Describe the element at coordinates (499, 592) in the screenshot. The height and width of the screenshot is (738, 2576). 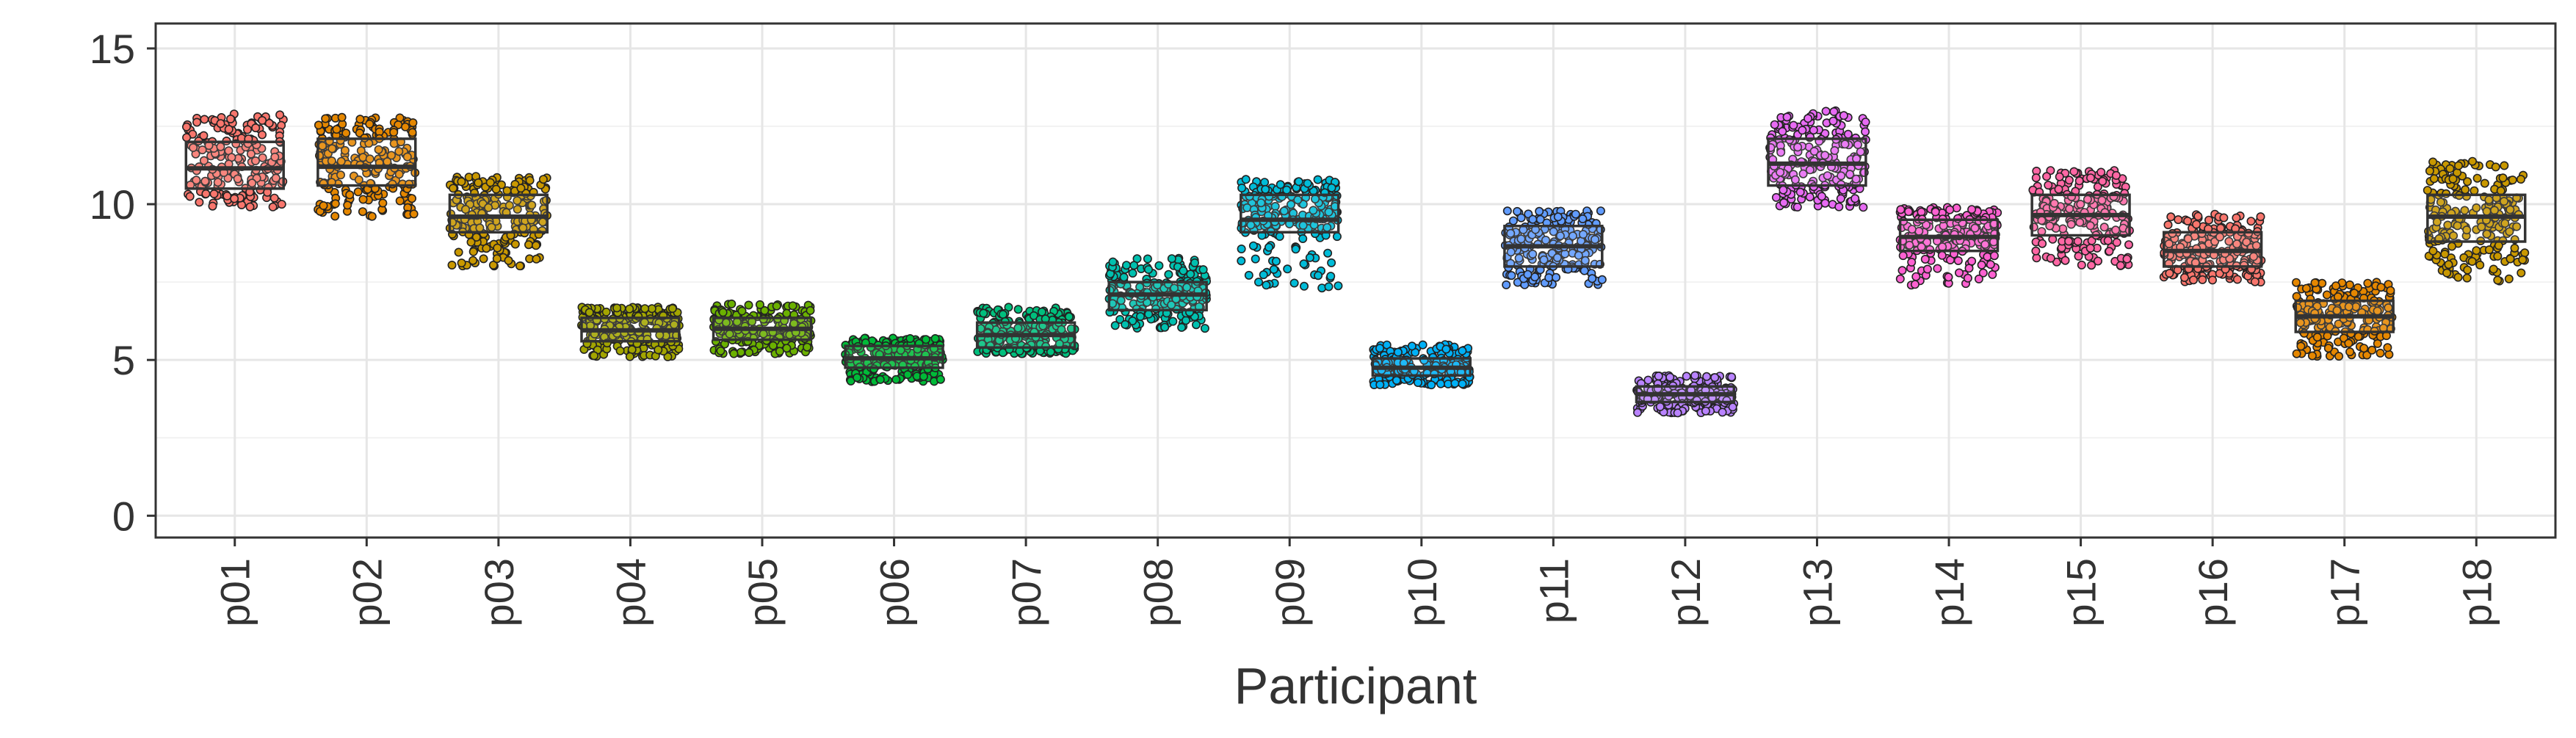
I see `x-tick-label-p03: p03` at that location.